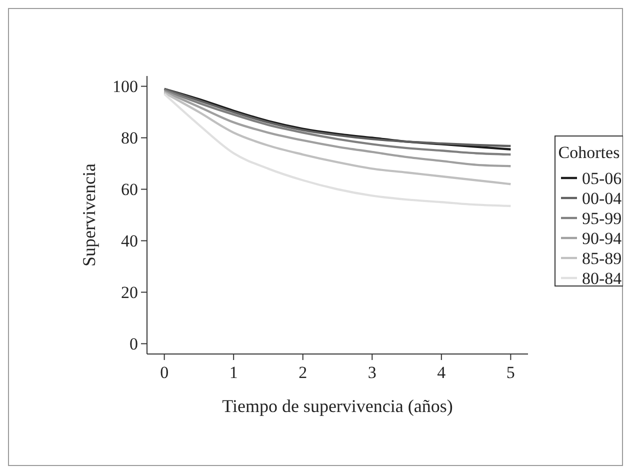 This screenshot has height=474, width=631. I want to click on x-tick-label: 5, so click(510, 372).